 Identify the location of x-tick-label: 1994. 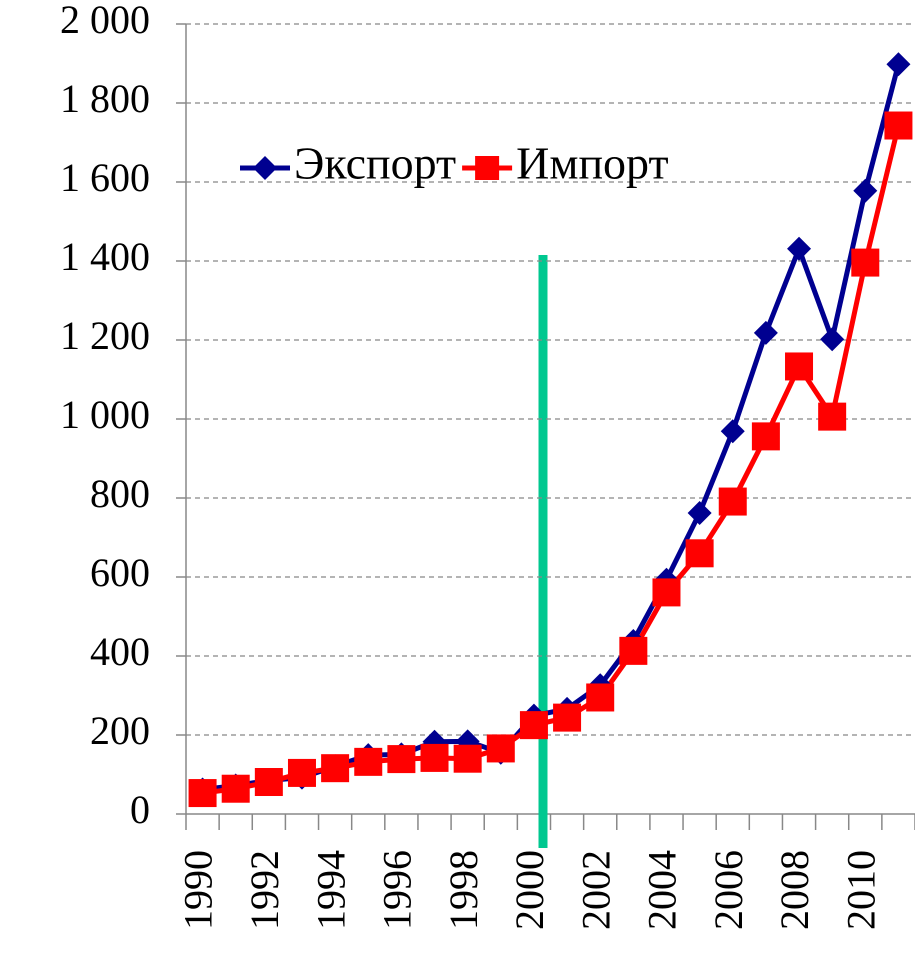
(330, 890).